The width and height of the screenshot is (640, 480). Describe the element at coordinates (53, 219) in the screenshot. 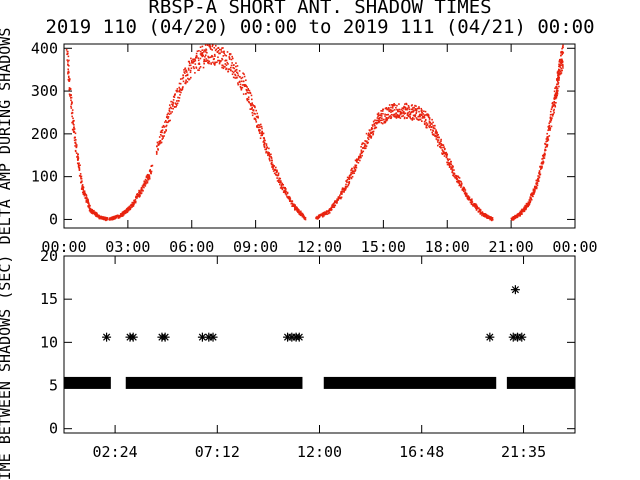

I see `top-y-tick-label: 0` at that location.